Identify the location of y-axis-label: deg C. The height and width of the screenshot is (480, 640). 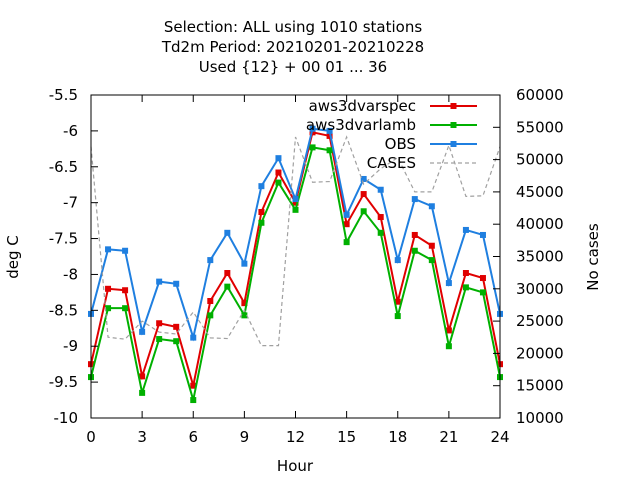
(13, 257).